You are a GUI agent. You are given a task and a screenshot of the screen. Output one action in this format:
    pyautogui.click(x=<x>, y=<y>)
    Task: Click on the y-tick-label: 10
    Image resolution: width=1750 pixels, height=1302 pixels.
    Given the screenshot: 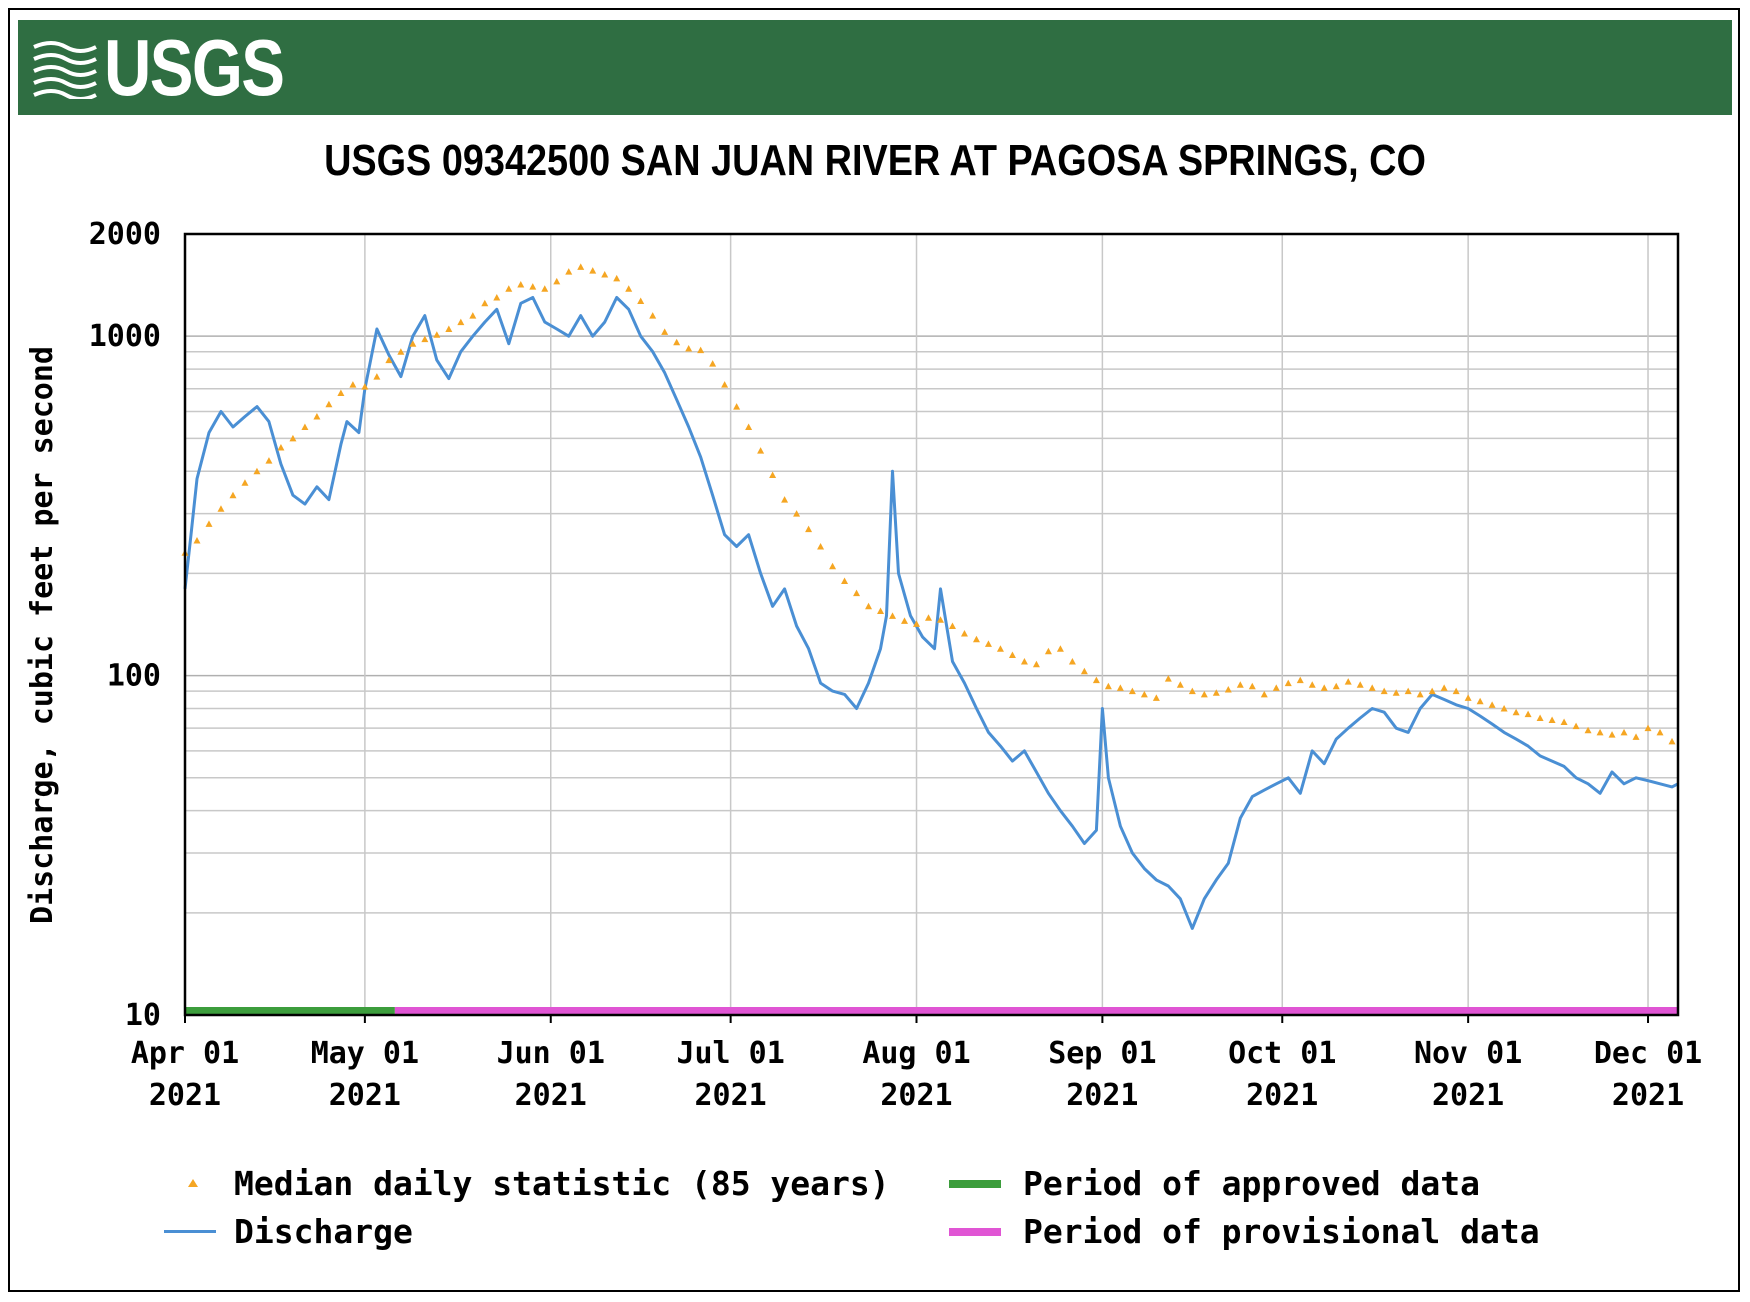 What is the action you would take?
    pyautogui.click(x=143, y=1015)
    